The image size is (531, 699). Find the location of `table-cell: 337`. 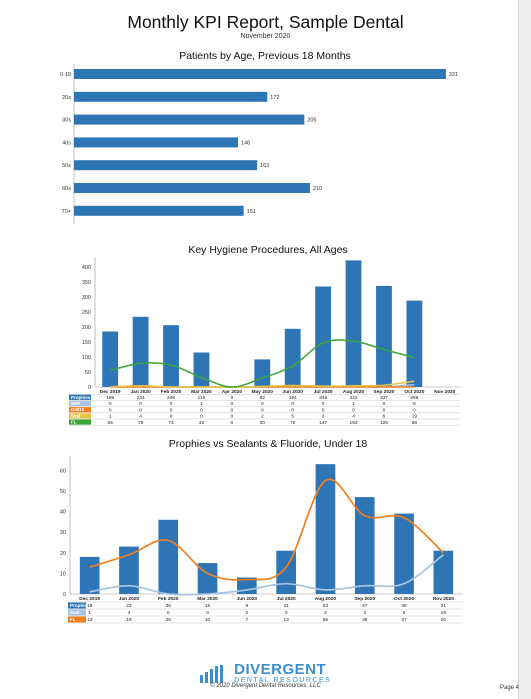

table-cell: 337 is located at coordinates (384, 398).